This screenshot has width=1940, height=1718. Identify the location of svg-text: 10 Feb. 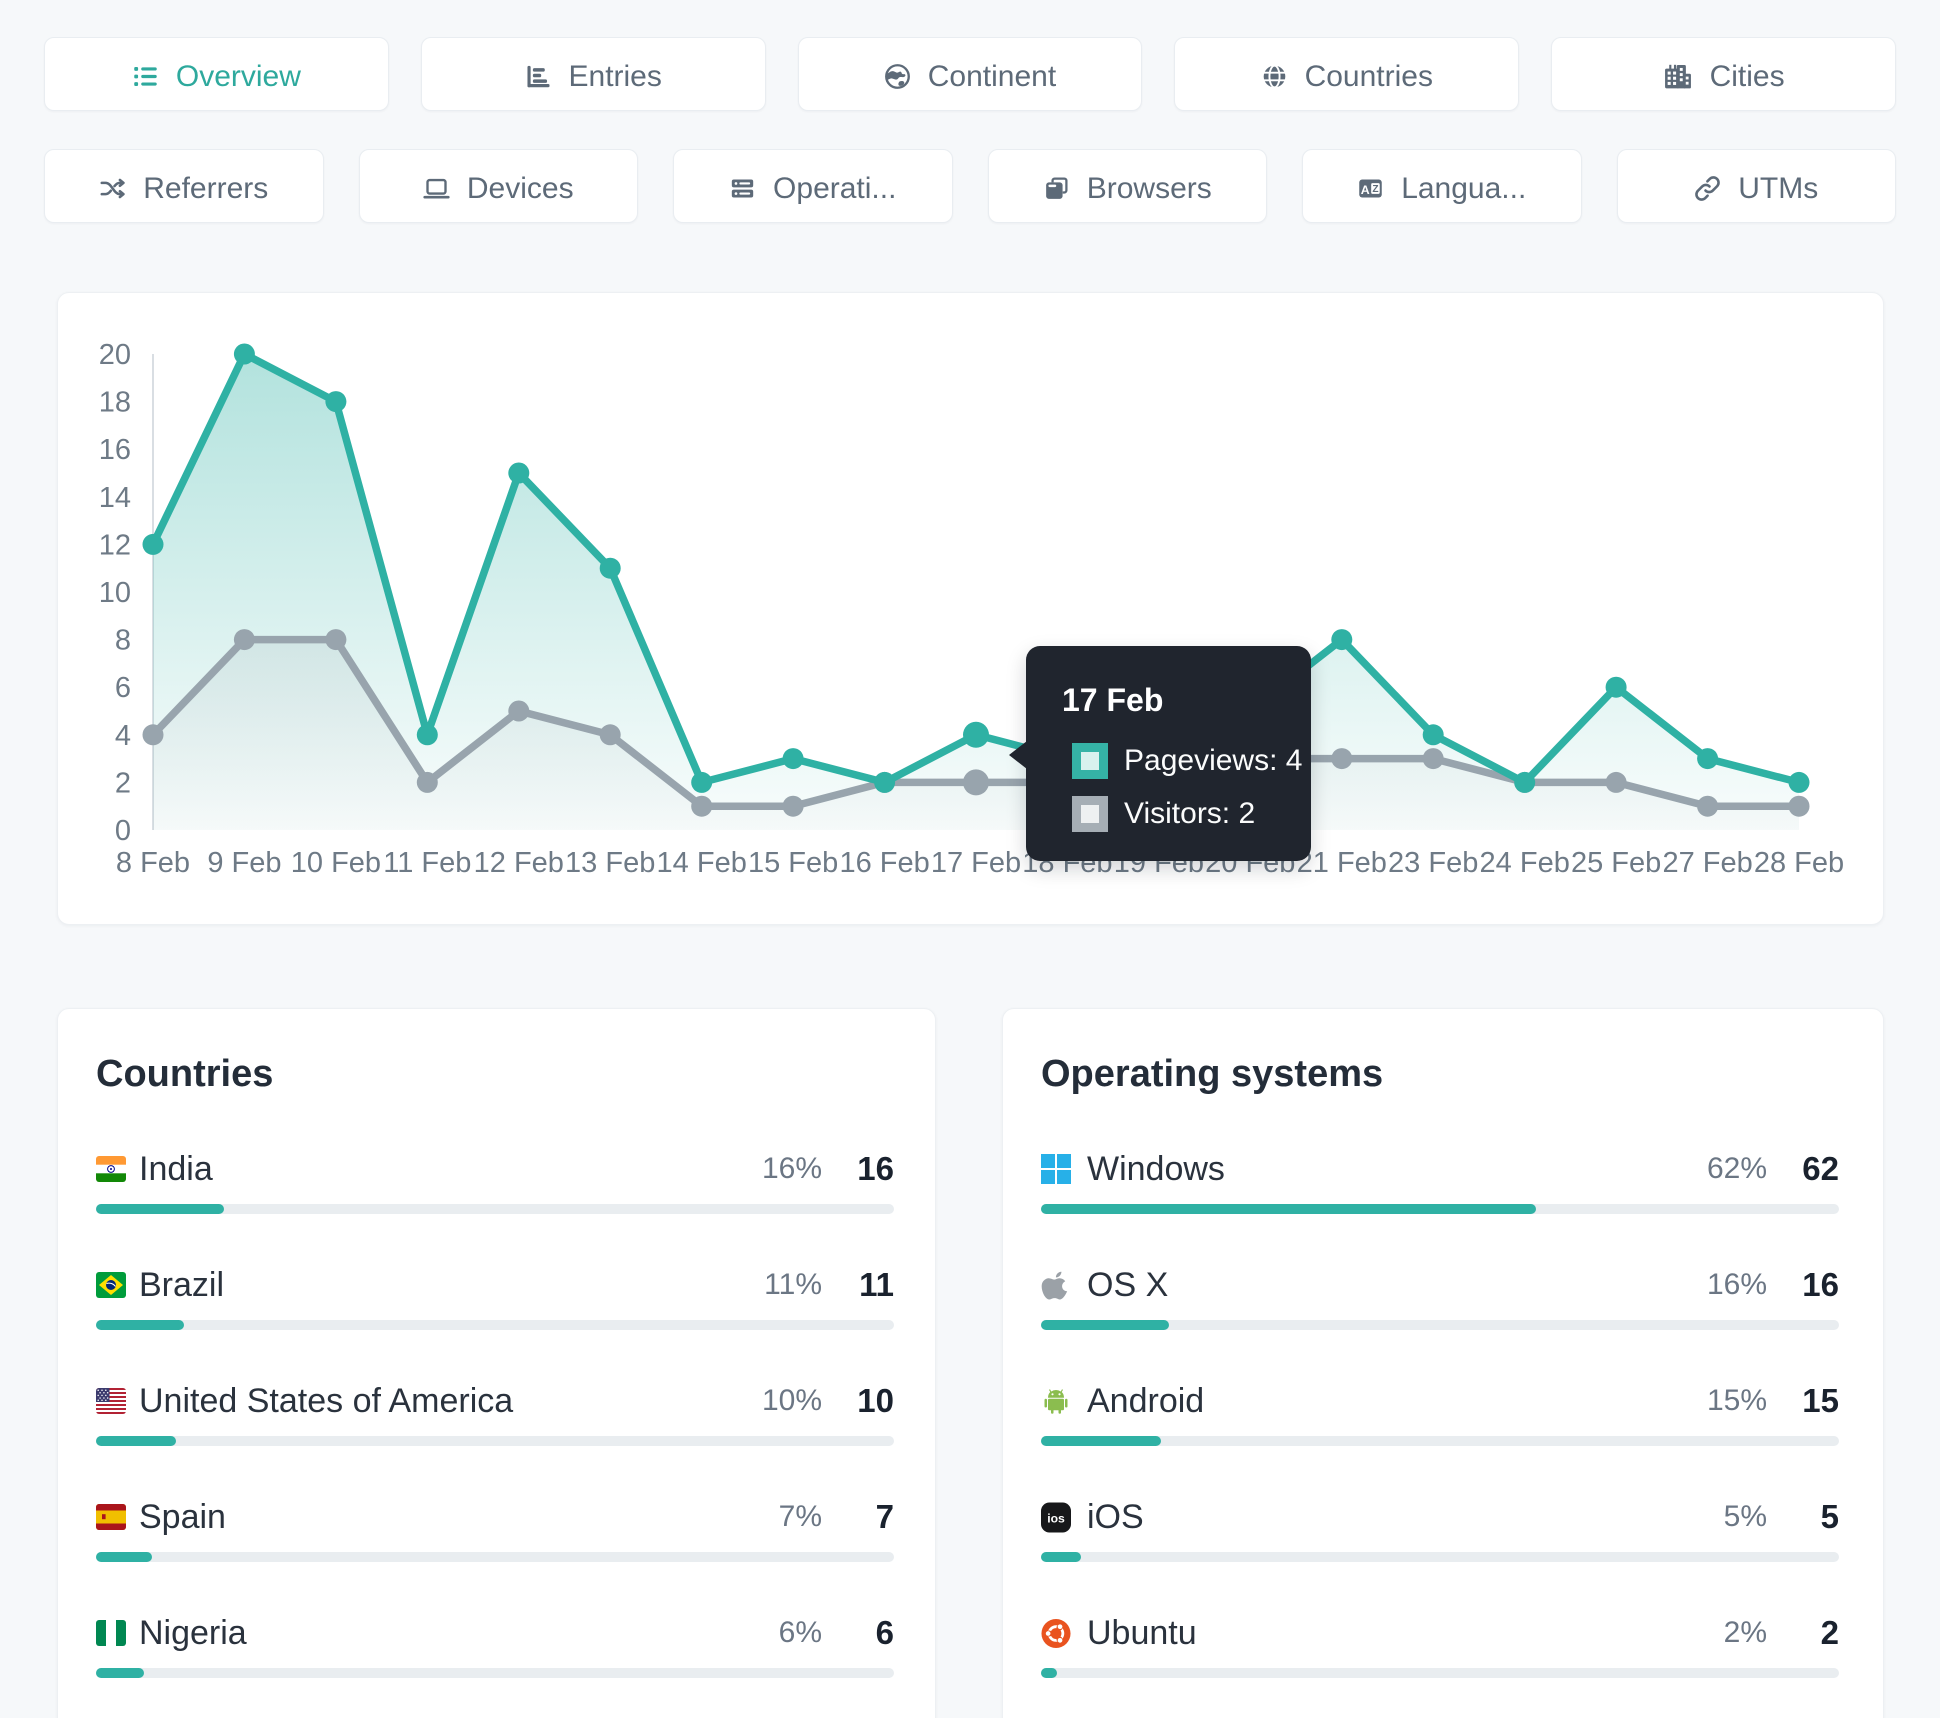
(336, 863).